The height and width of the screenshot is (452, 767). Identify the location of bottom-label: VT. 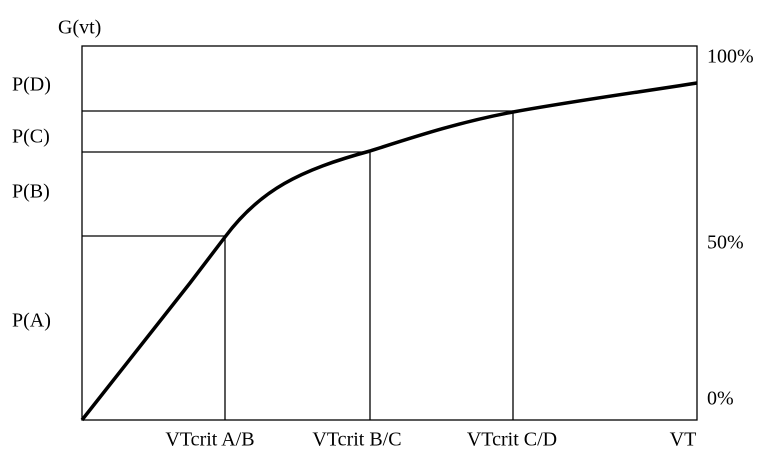
(683, 440).